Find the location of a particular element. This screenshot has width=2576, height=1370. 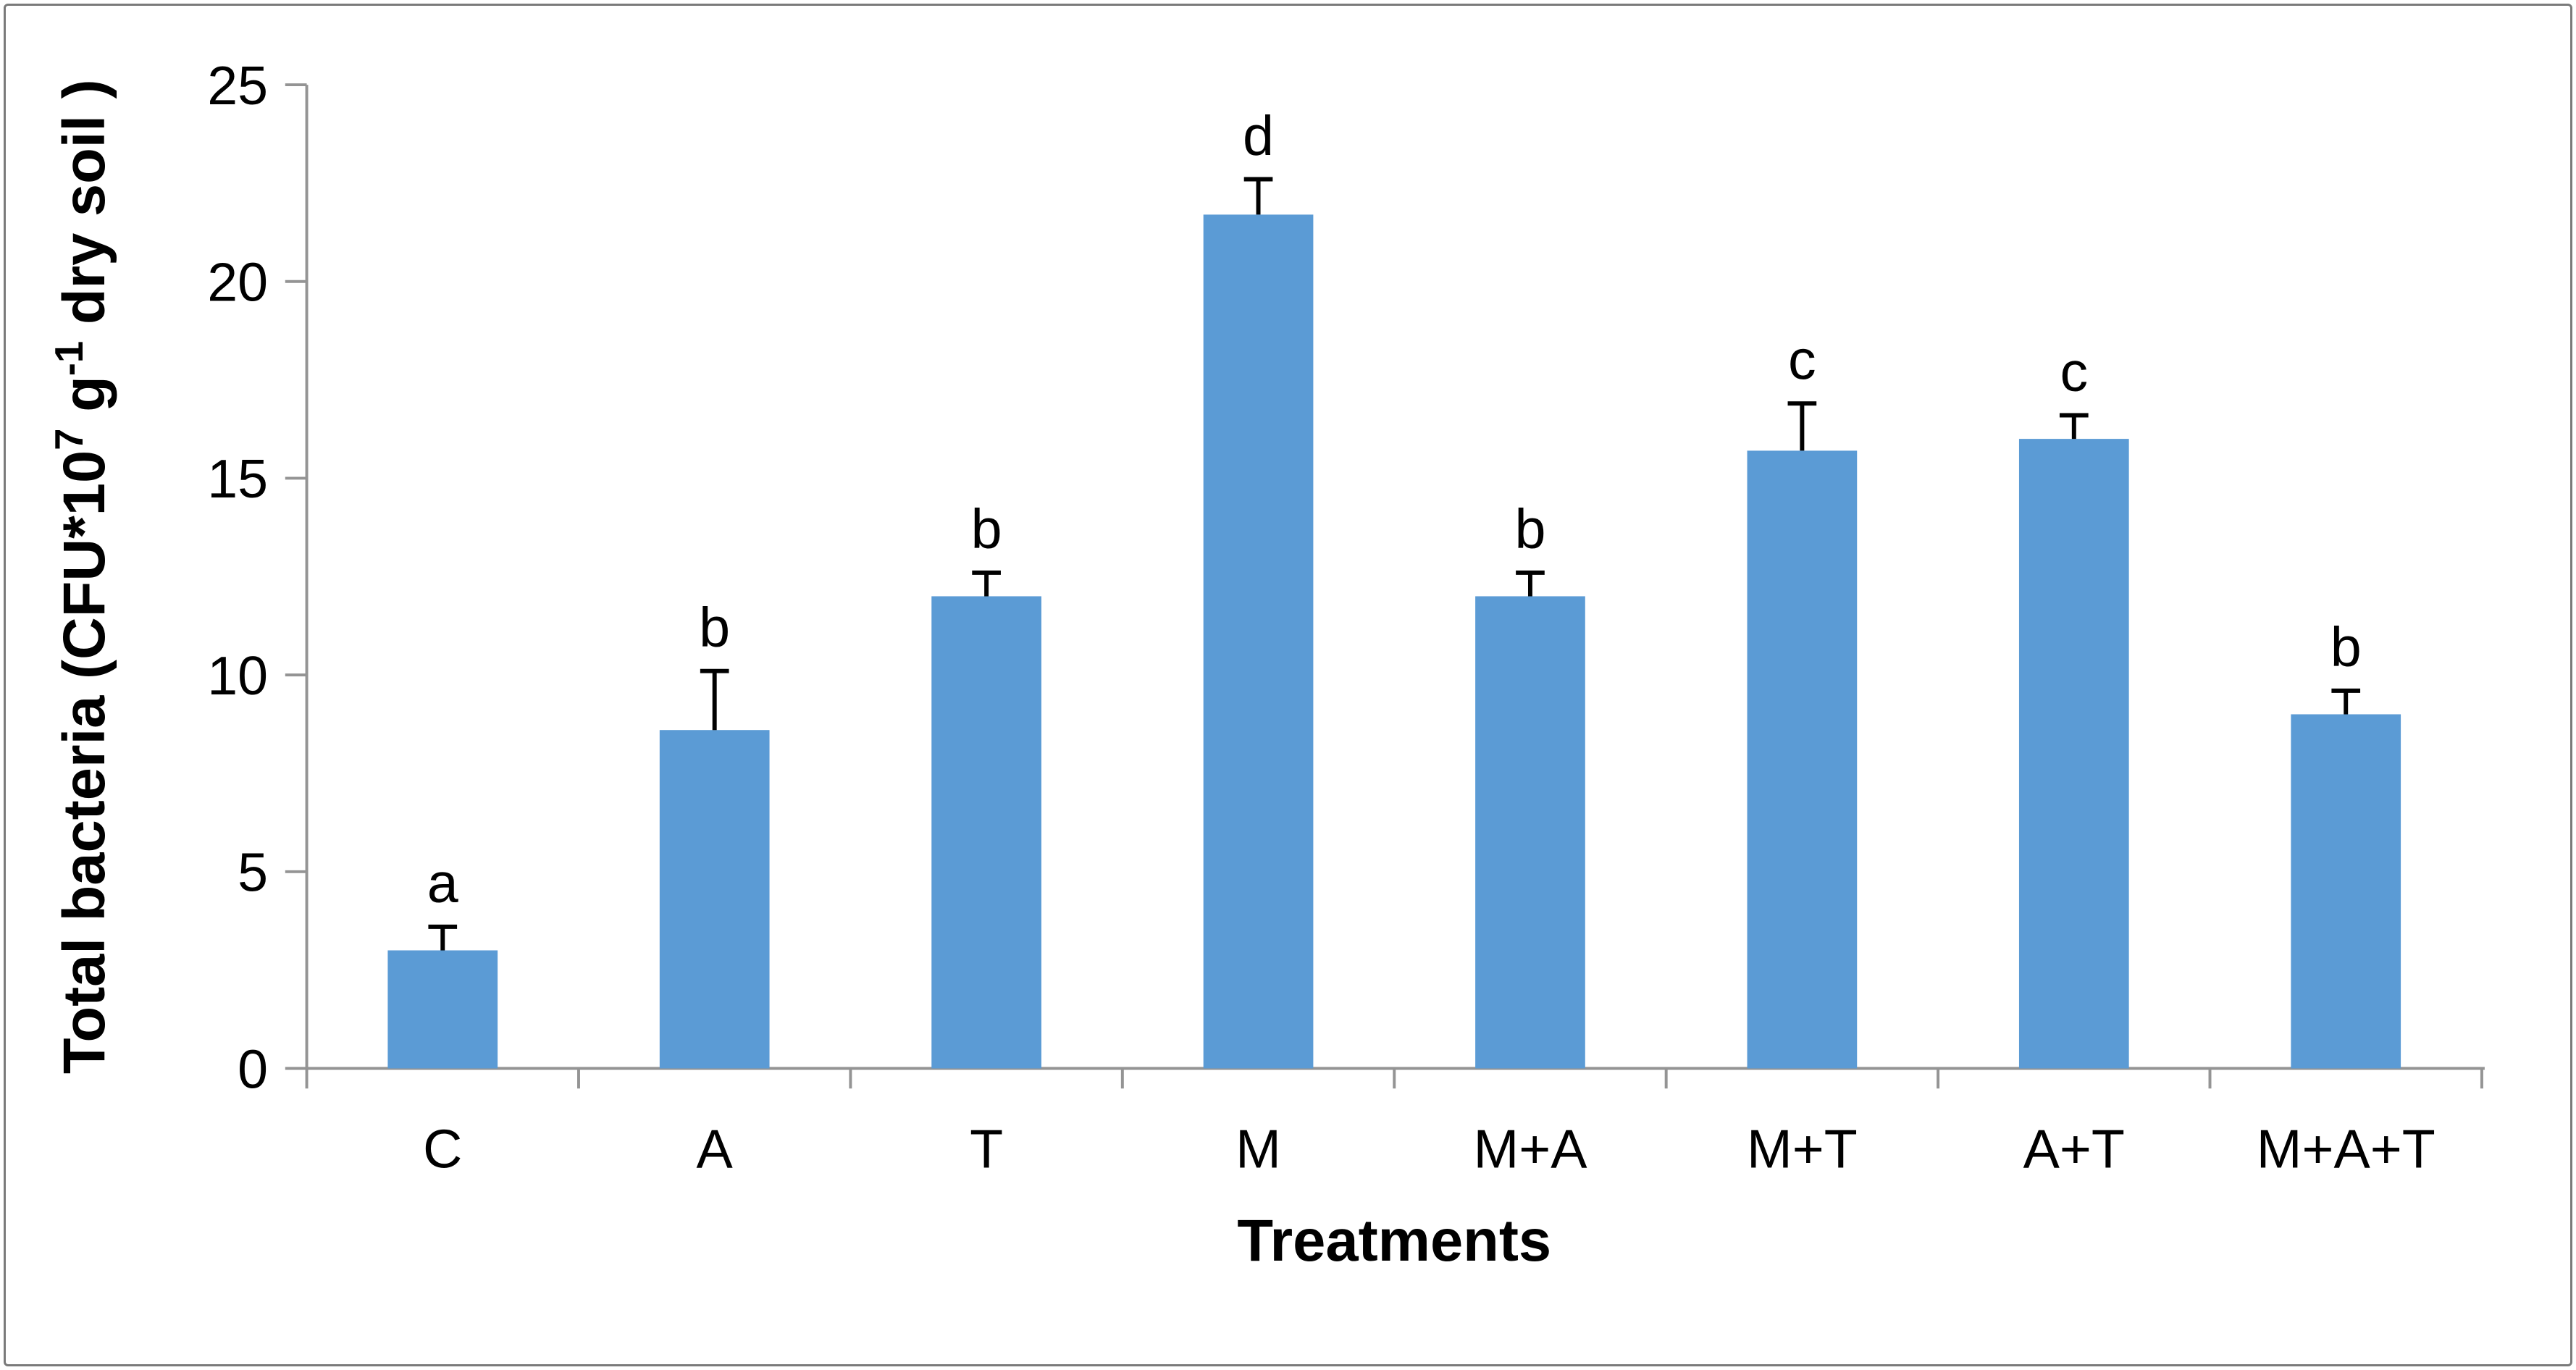

x-category-label: A is located at coordinates (715, 1148).